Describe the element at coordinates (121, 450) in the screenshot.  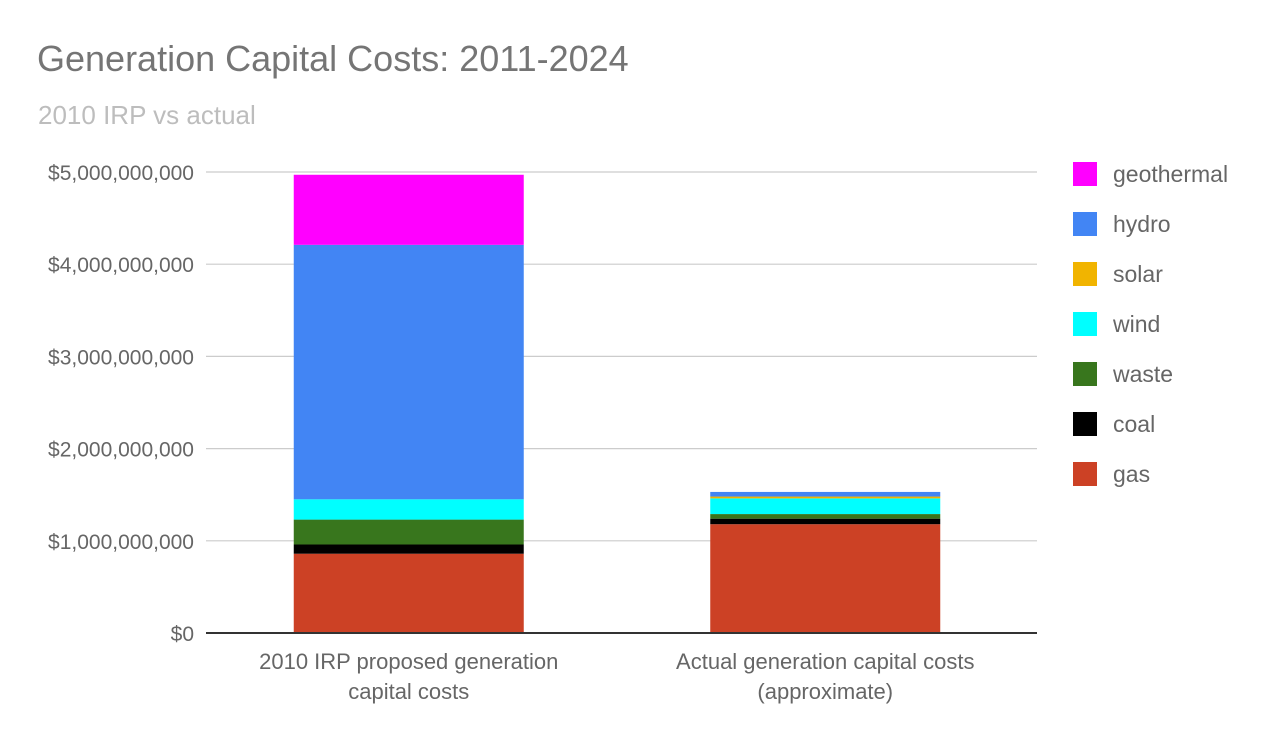
I see `y-tick-label: $2,000,000,000` at that location.